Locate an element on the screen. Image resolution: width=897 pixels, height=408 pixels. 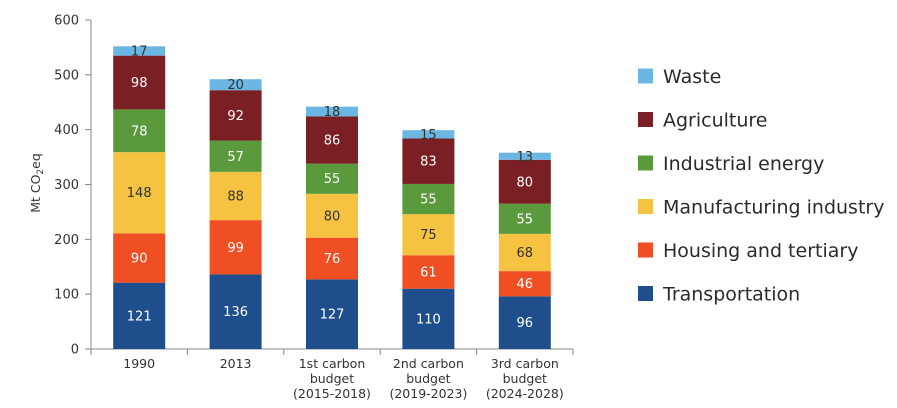
data-label-manufacturing-industry: 75 is located at coordinates (428, 235).